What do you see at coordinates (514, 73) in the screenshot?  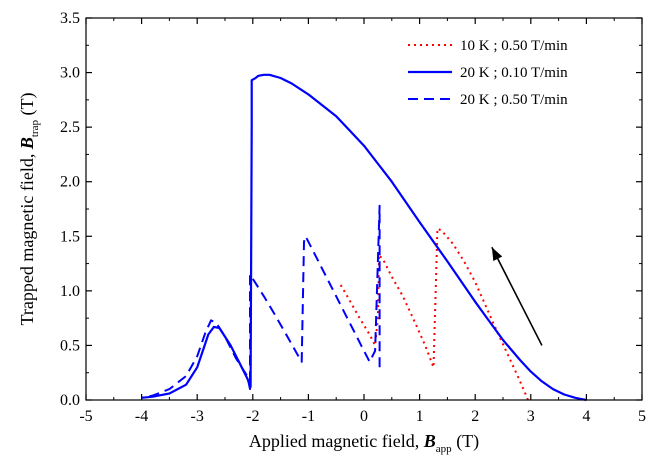 I see `legend-label-2: 20 K ; 0.10 T/min` at bounding box center [514, 73].